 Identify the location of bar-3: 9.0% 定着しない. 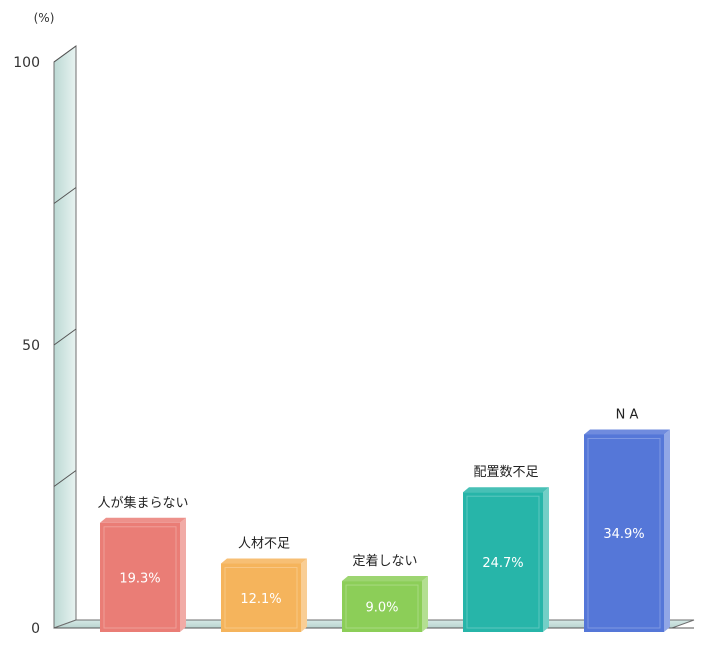
(385, 592).